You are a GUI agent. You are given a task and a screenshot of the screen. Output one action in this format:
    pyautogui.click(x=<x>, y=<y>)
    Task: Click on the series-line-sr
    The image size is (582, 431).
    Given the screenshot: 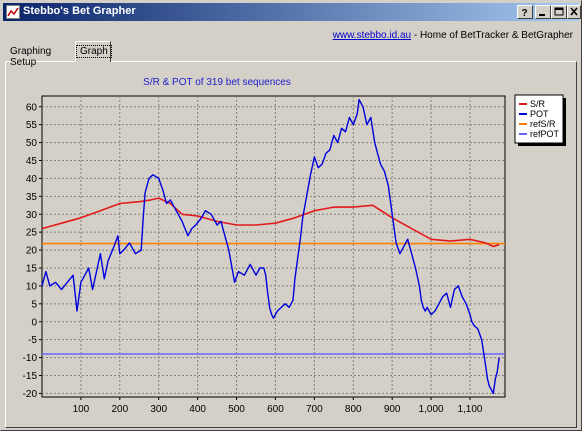 What is the action you would take?
    pyautogui.click(x=270, y=222)
    